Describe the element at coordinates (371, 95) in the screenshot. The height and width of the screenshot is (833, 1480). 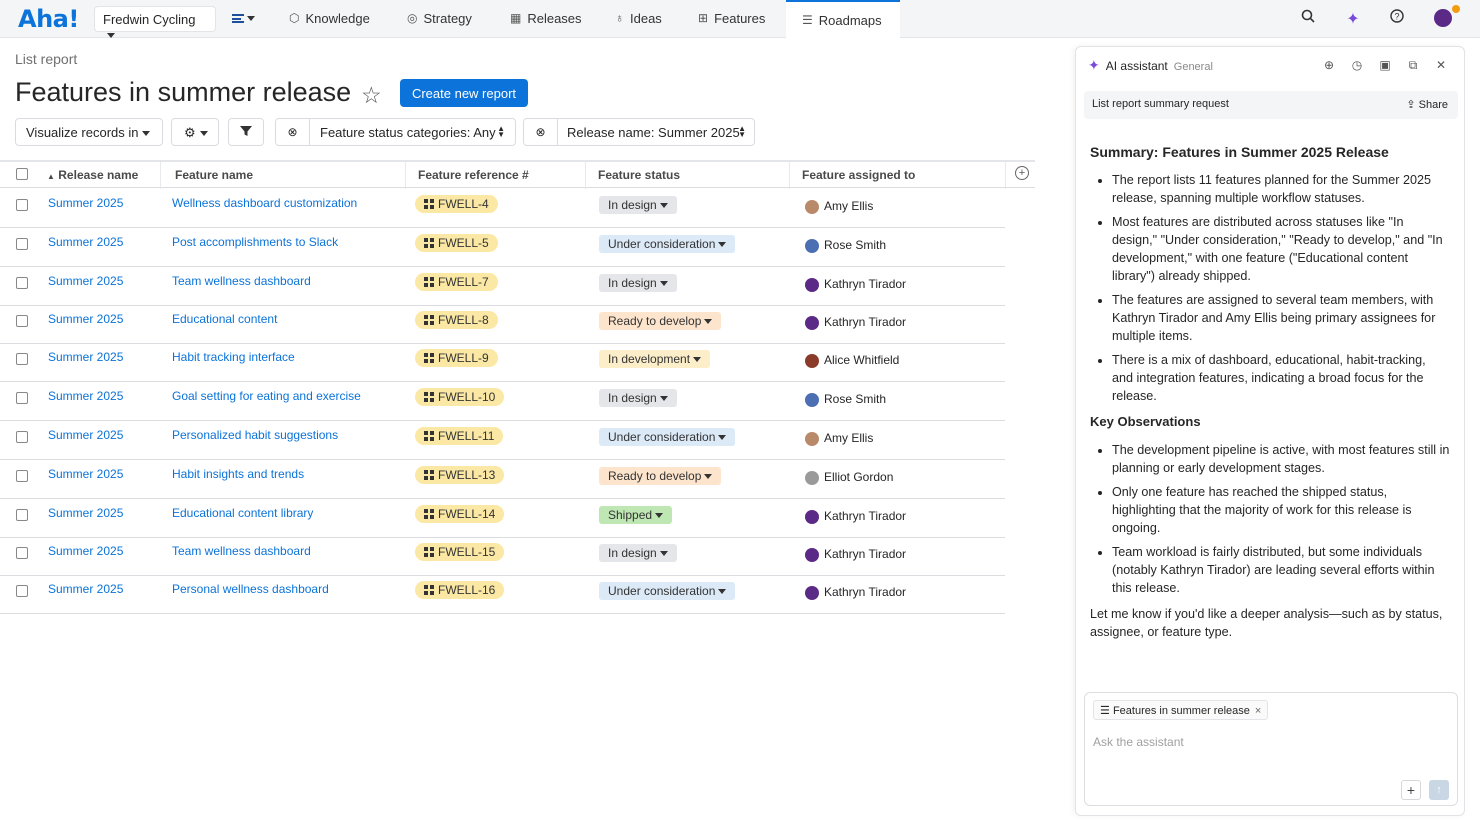
I see `star-icon: ☆` at that location.